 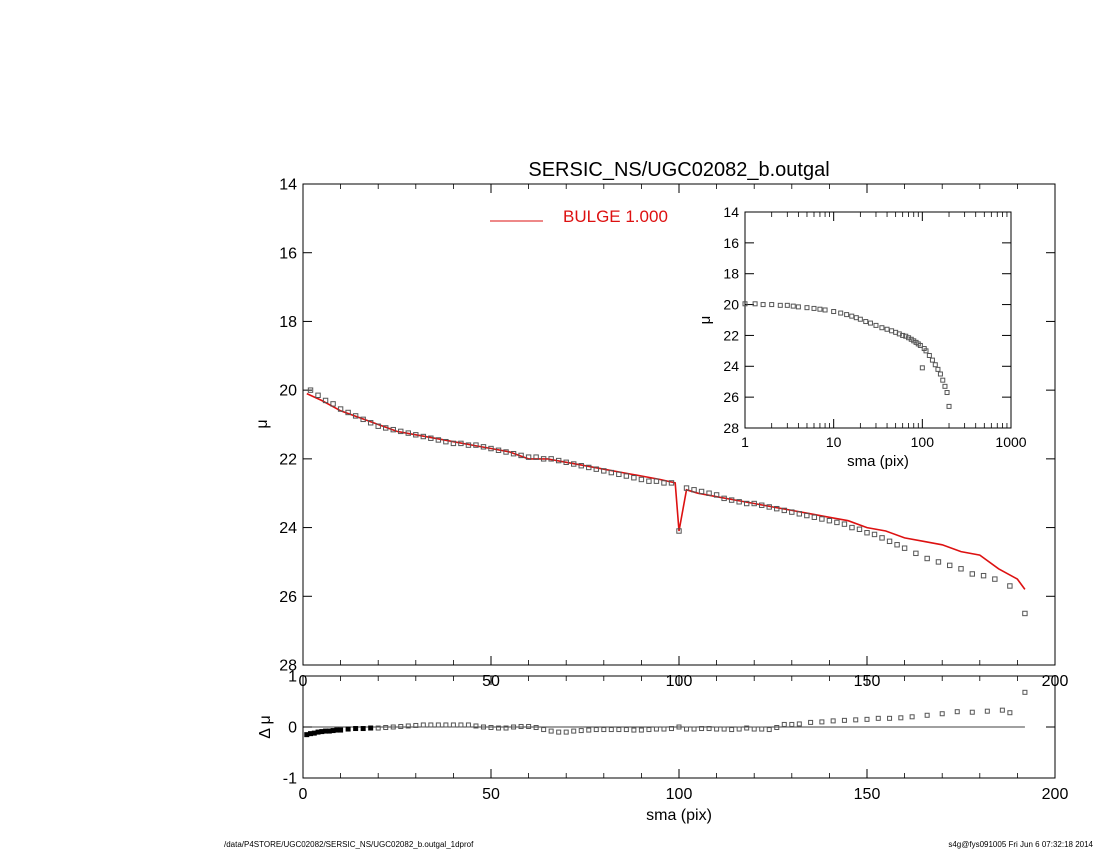 I want to click on x-tick-label: 200, so click(x=1055, y=794).